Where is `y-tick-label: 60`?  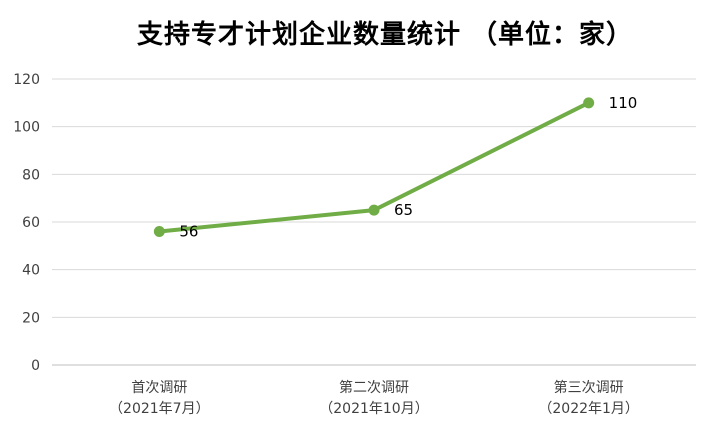
y-tick-label: 60 is located at coordinates (31, 223).